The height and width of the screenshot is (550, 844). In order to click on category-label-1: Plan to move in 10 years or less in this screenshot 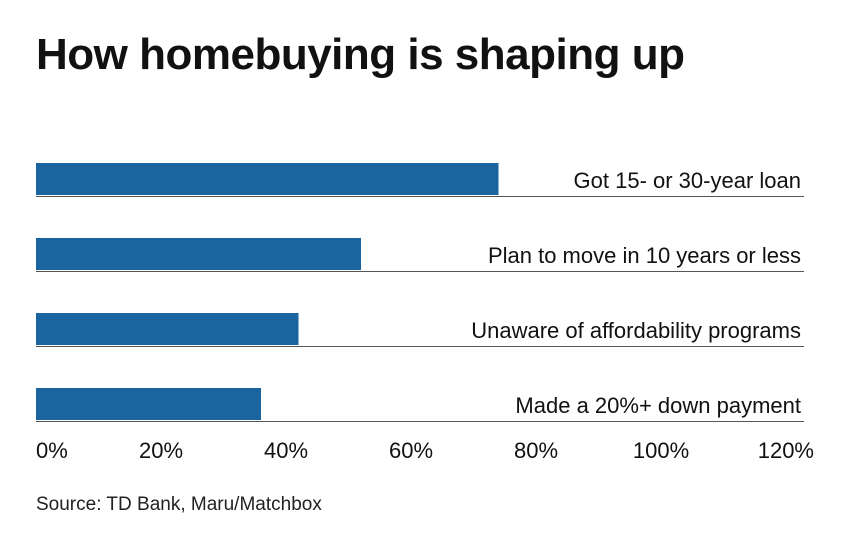, I will do `click(644, 255)`.